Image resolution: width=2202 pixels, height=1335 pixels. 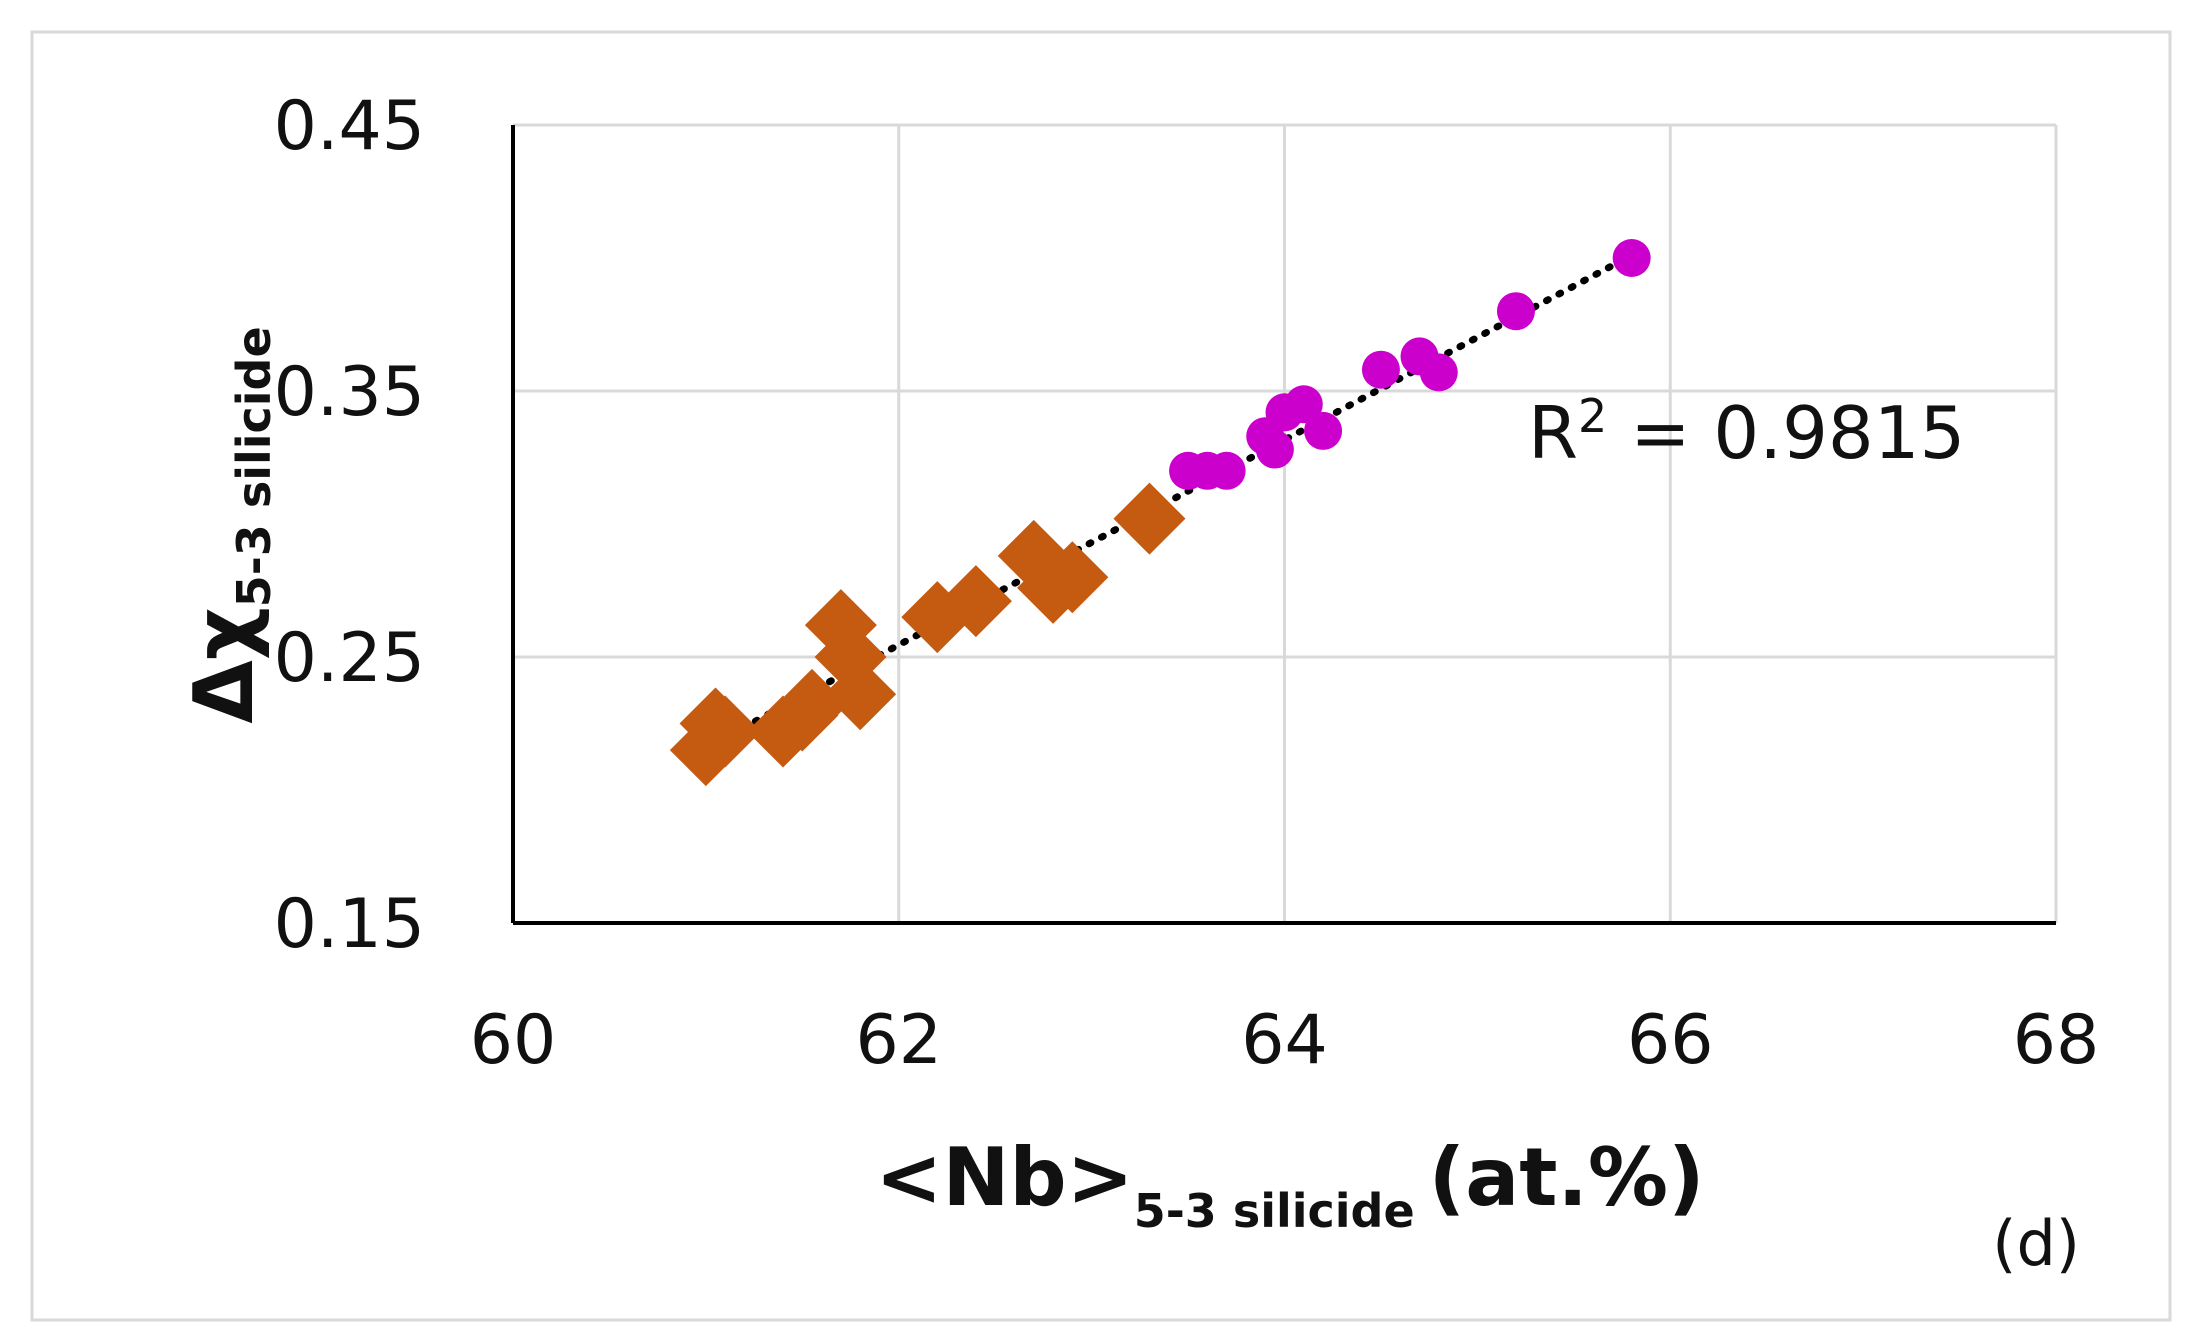 What do you see at coordinates (254, 466) in the screenshot?
I see `y-axis-title-subscript: 5-3 silicide` at bounding box center [254, 466].